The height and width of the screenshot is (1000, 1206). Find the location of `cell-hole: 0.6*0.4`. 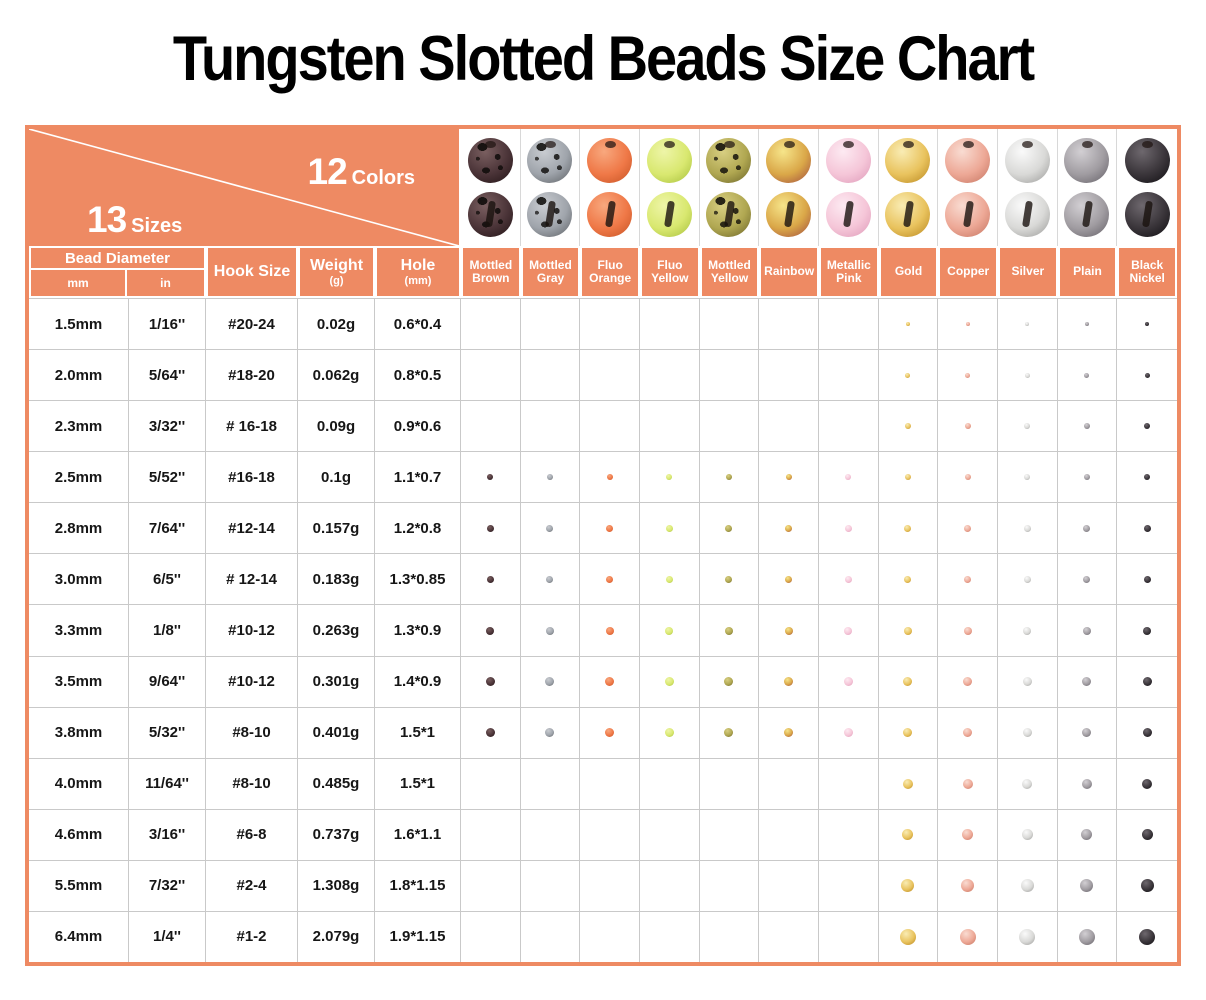

cell-hole: 0.6*0.4 is located at coordinates (418, 324).